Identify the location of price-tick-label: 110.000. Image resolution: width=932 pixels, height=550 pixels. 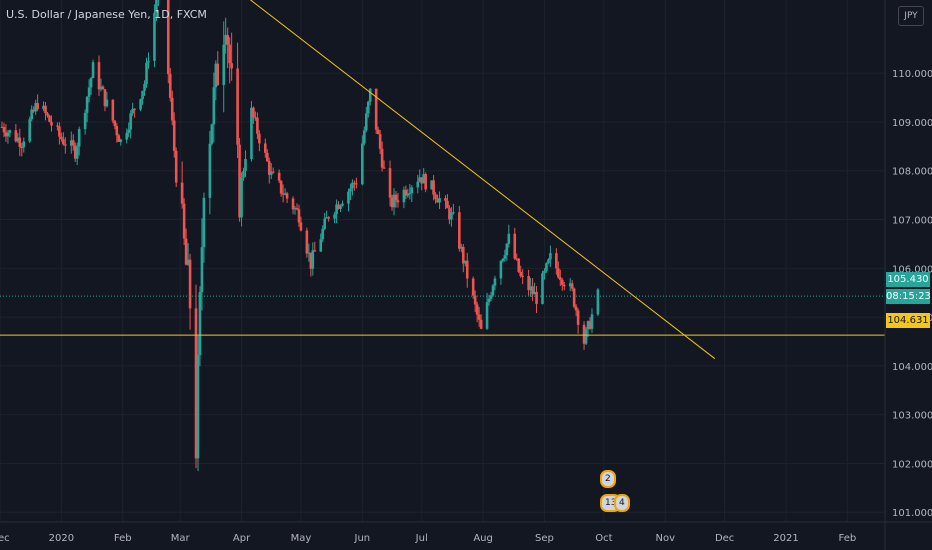
(912, 74).